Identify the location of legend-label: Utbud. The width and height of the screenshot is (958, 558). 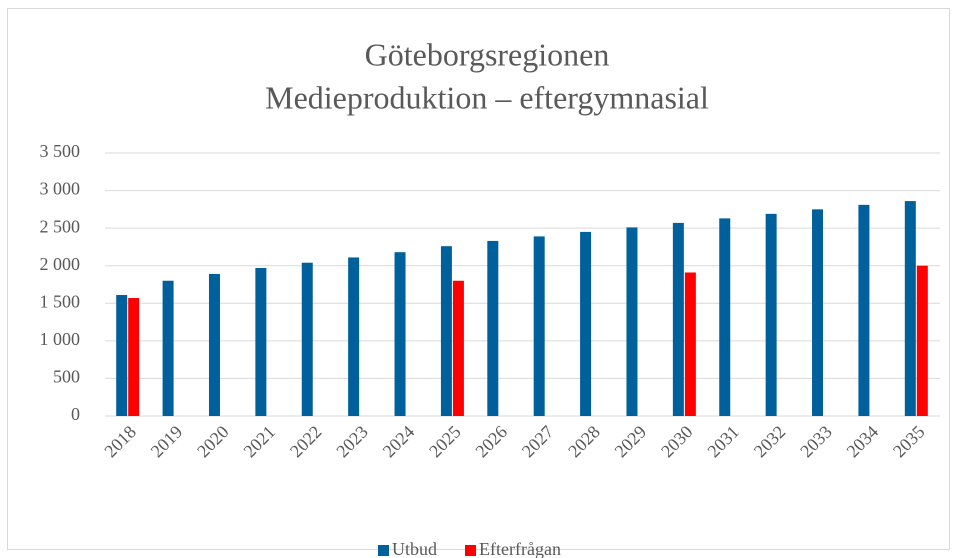
(414, 548).